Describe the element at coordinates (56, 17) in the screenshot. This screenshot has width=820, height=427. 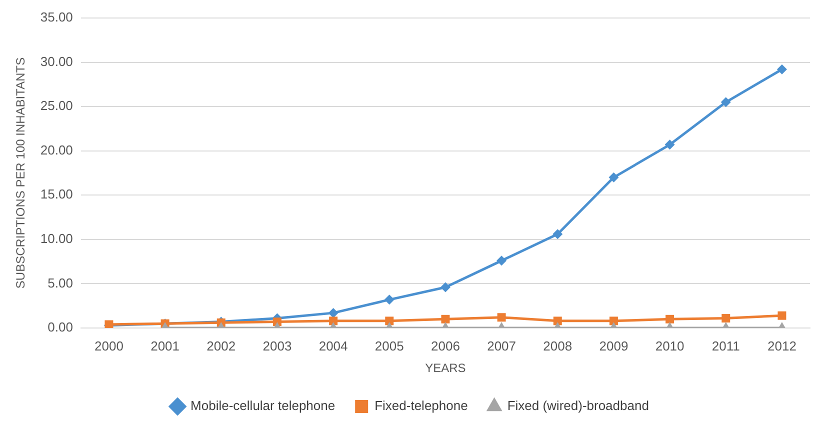
I see `y-tick-label: 35.00` at that location.